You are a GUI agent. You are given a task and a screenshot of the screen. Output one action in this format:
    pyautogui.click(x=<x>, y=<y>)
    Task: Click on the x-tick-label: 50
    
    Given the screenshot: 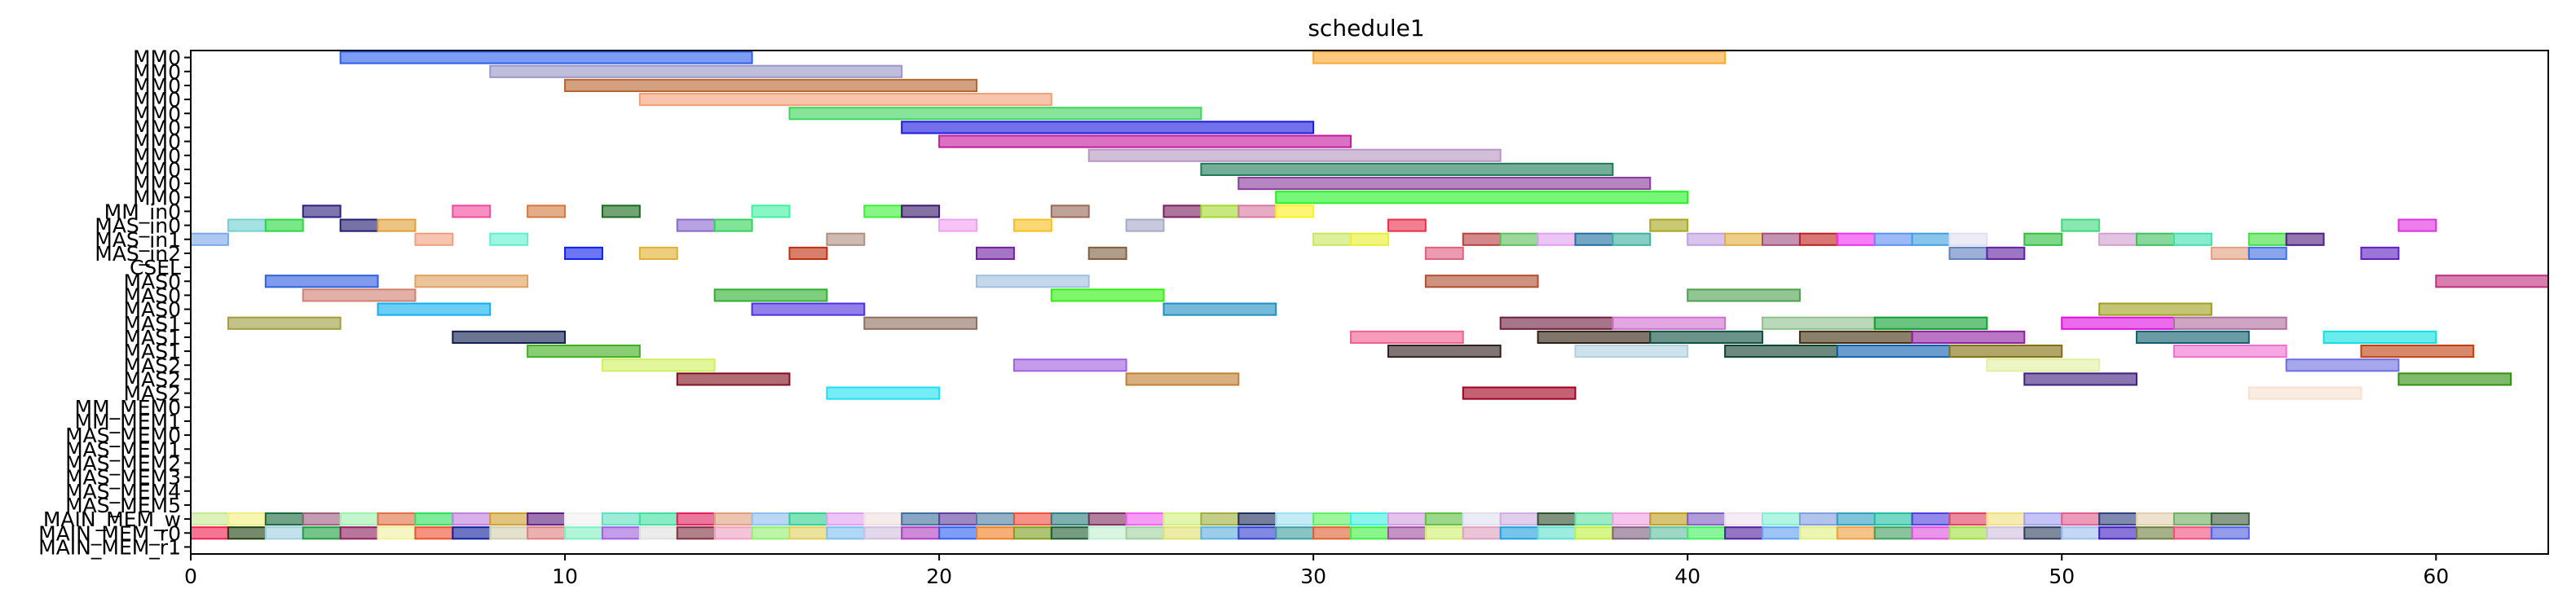 What is the action you would take?
    pyautogui.click(x=2062, y=576)
    